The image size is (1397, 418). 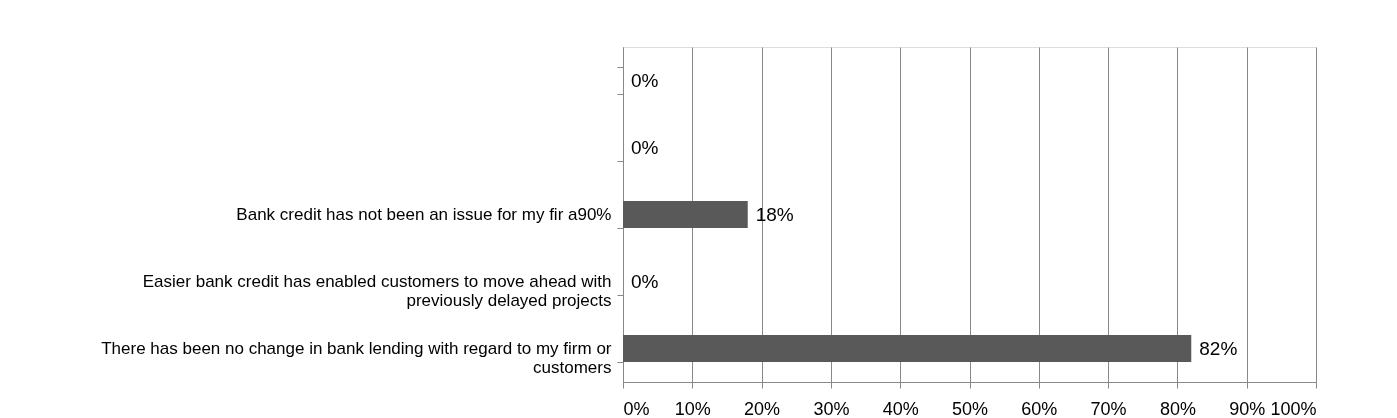 What do you see at coordinates (1293, 408) in the screenshot?
I see `x-tick-label: 100%` at bounding box center [1293, 408].